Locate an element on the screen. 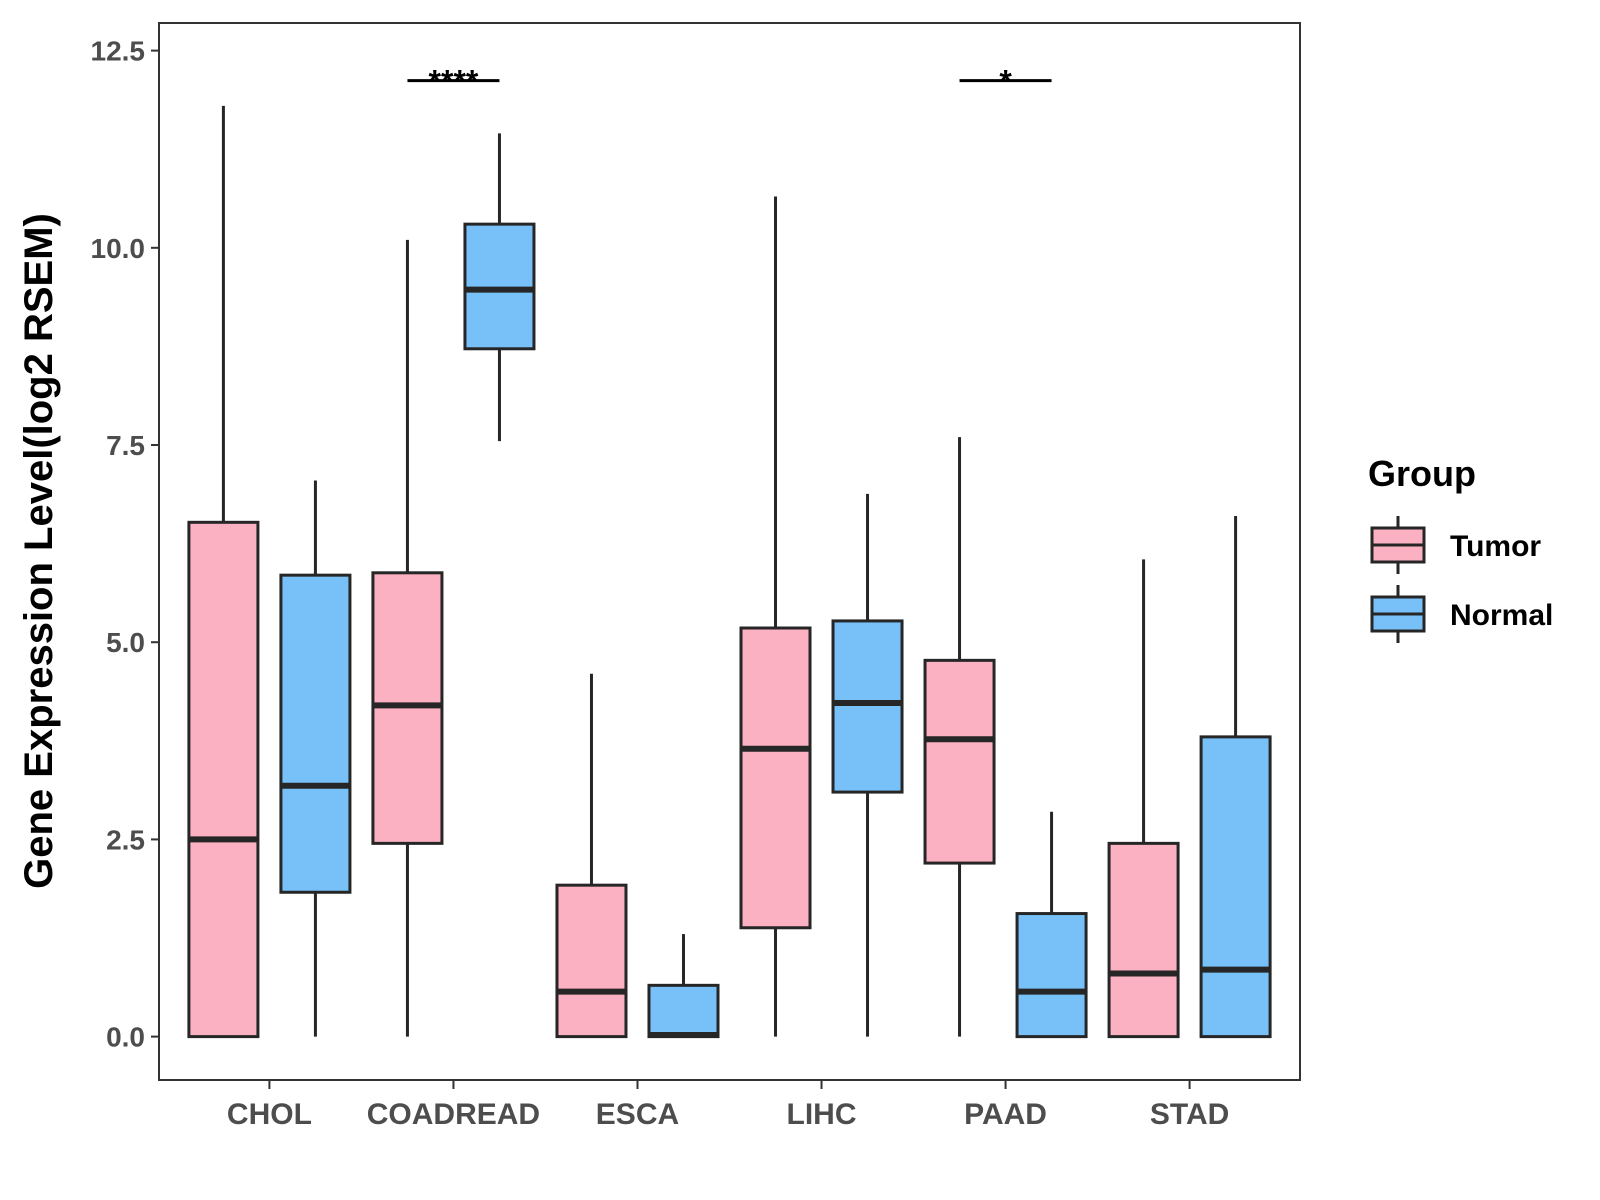  y-tick-label-5: 12.5 is located at coordinates (118, 51).